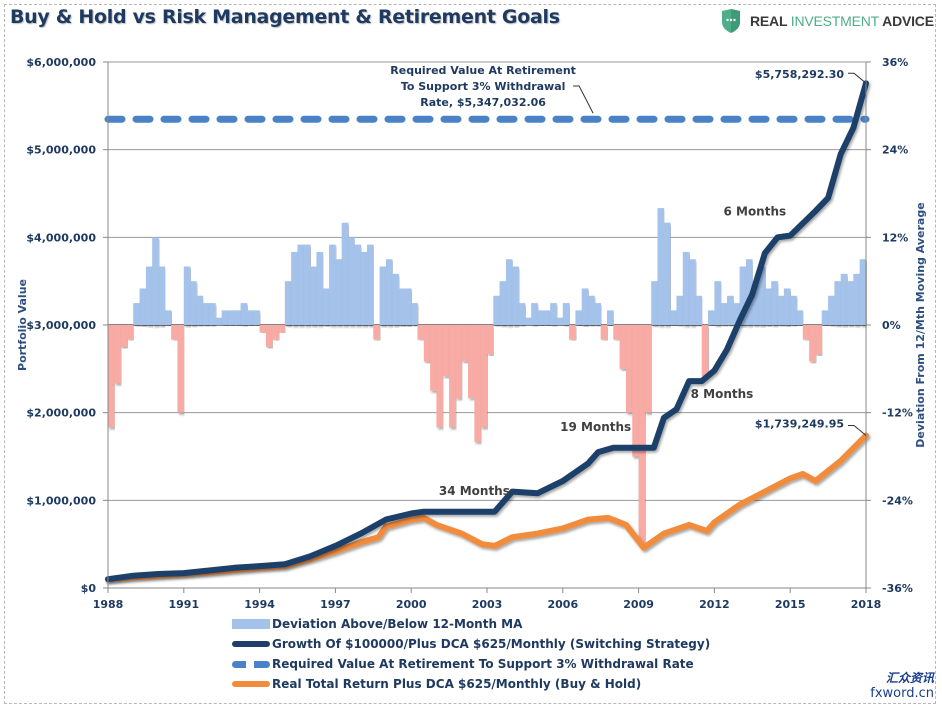 The height and width of the screenshot is (707, 942). What do you see at coordinates (891, 325) in the screenshot?
I see `y2-tick-label: 0%` at bounding box center [891, 325].